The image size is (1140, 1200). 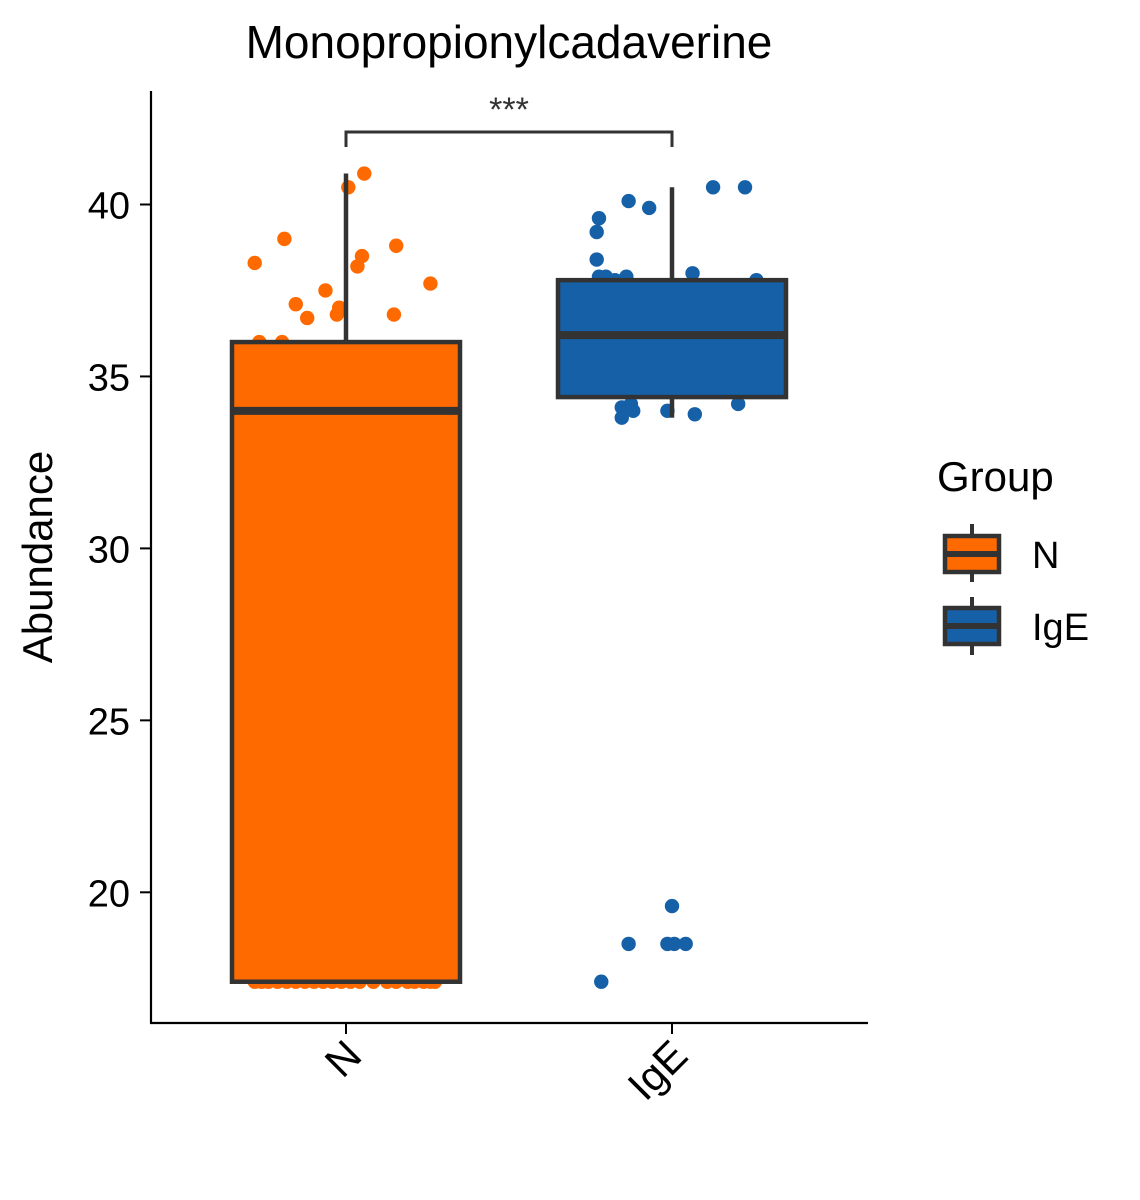 I want to click on significance-bracket-line, so click(x=509, y=138).